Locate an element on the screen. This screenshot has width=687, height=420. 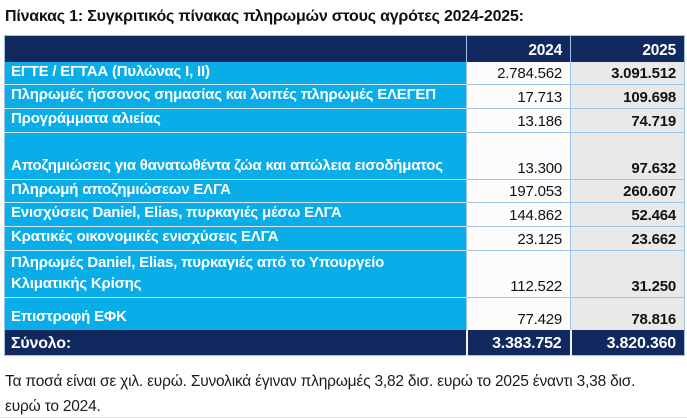
row-value-2024: 197.053 is located at coordinates (518, 191).